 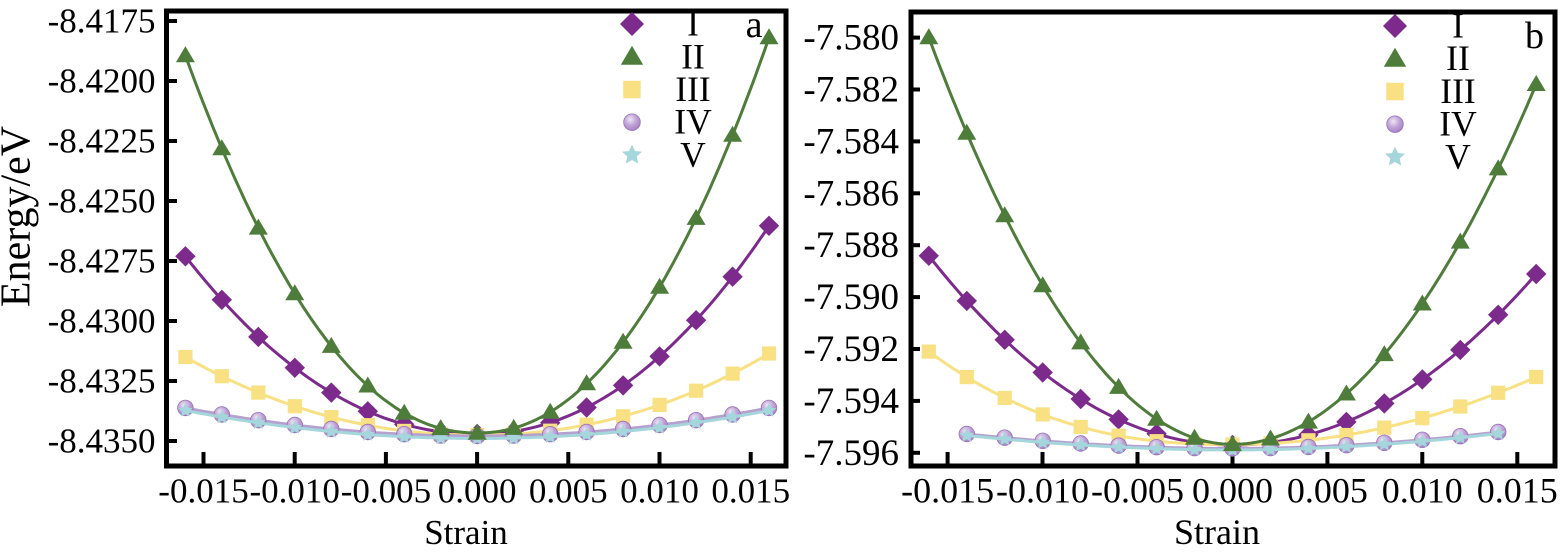 What do you see at coordinates (851, 193) in the screenshot?
I see `svg-text: -7.586` at bounding box center [851, 193].